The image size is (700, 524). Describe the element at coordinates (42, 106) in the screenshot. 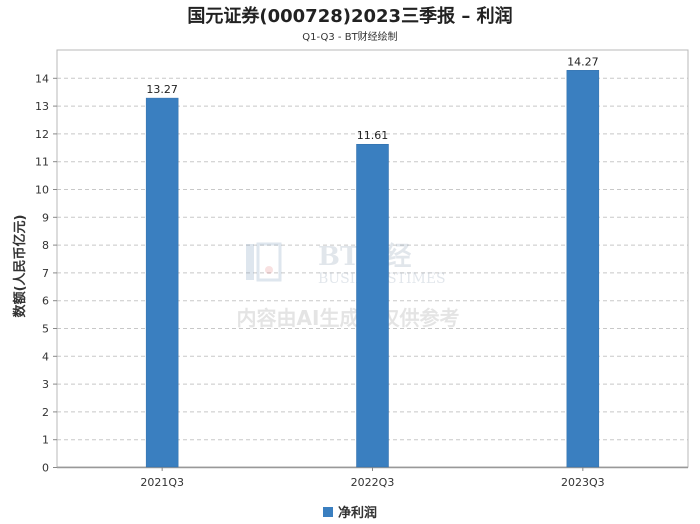

I see `y-tick-label: 13` at that location.